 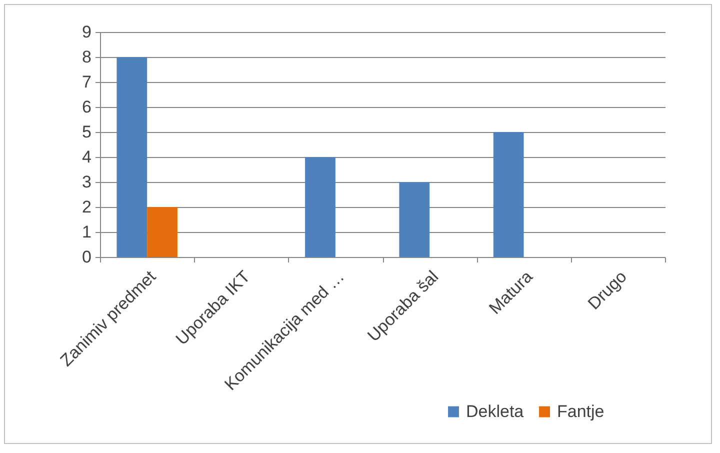 I want to click on legend-label: Fantje, so click(x=580, y=411).